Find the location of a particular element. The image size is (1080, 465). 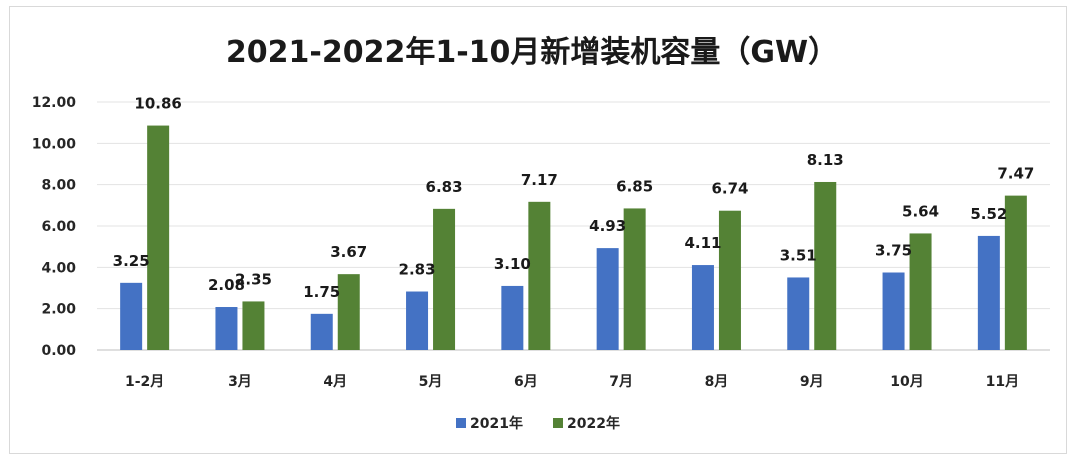

data-label: 4.93 is located at coordinates (607, 226).